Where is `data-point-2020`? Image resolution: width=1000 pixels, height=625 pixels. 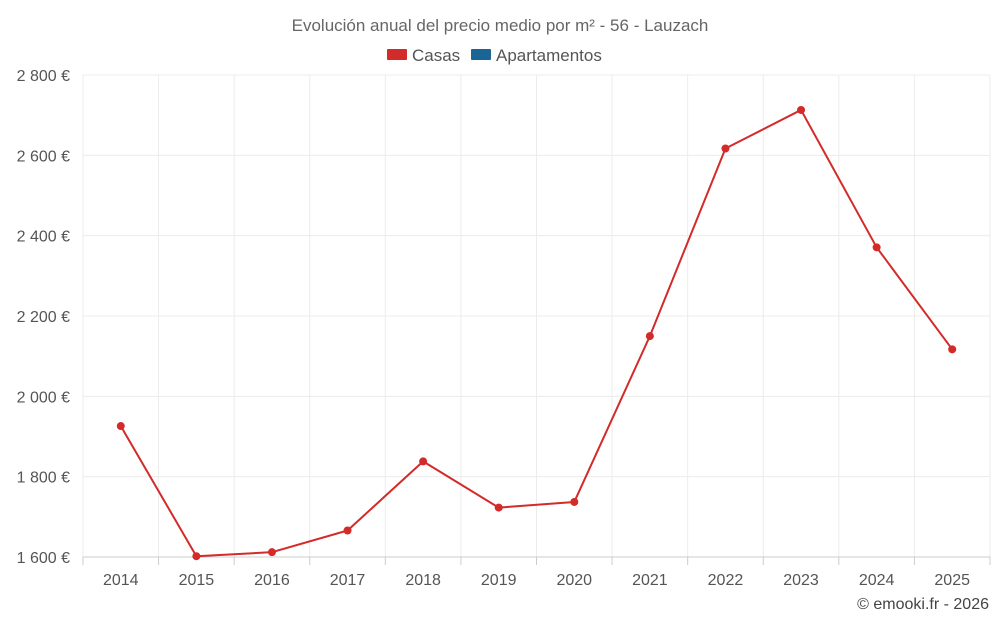 data-point-2020 is located at coordinates (574, 501).